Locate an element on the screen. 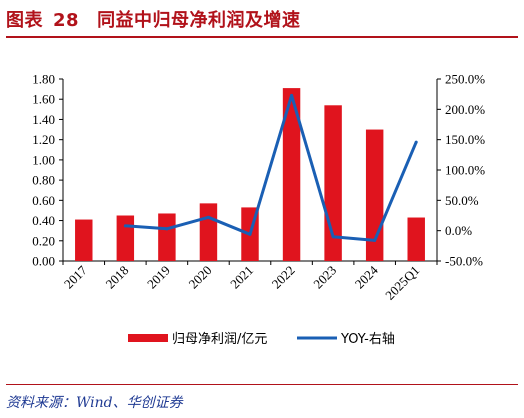  figure-header: 图表 28 同益中归母净利润及增速 is located at coordinates (262, 20).